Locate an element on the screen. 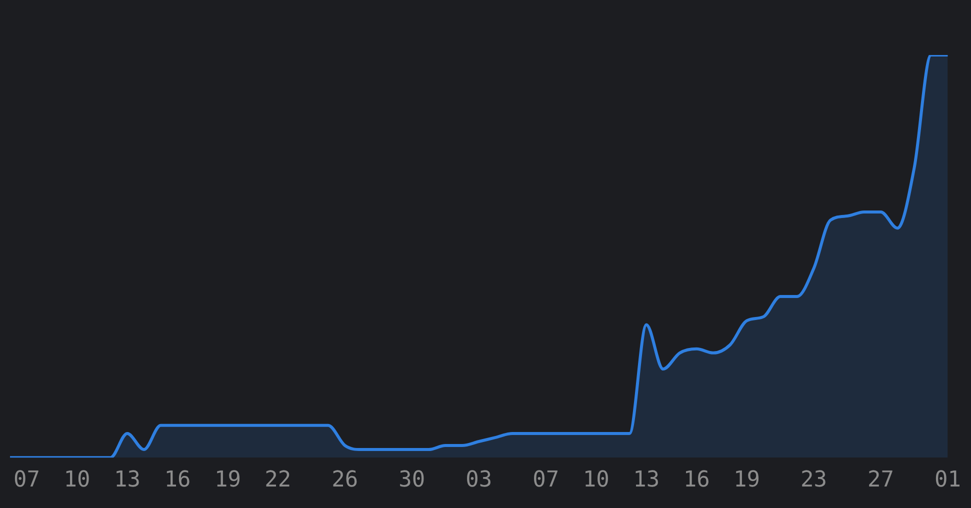  x-tick-label: 26 is located at coordinates (345, 480).